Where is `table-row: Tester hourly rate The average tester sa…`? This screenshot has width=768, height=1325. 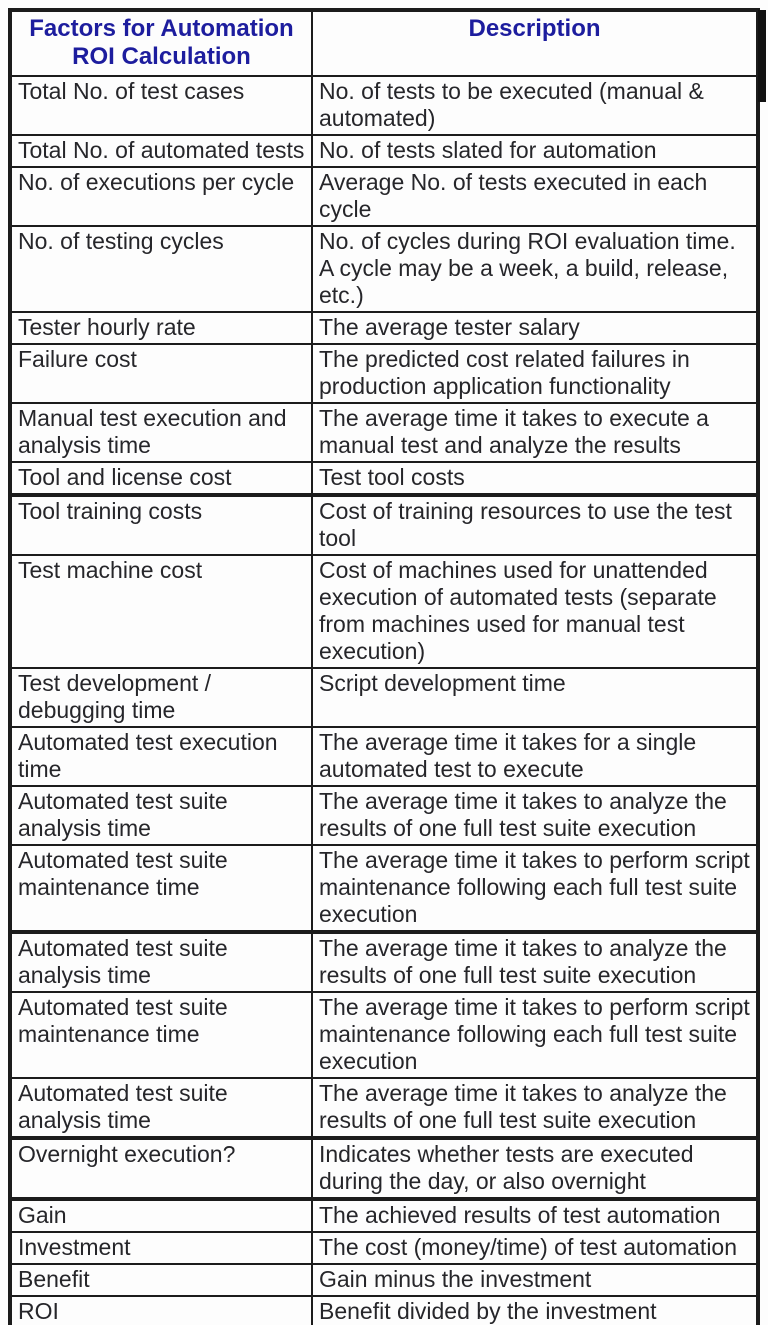 table-row: Tester hourly rate The average tester sa… is located at coordinates (384, 328).